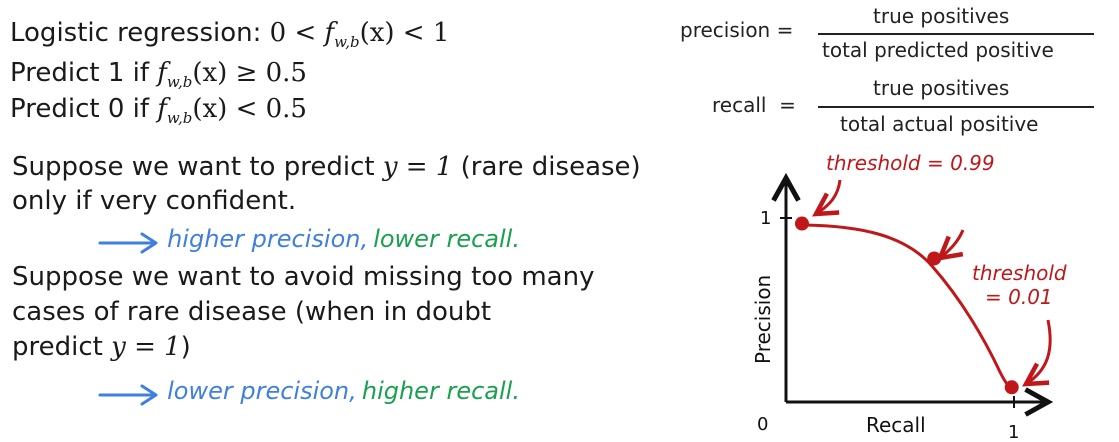 The width and height of the screenshot is (1119, 442). What do you see at coordinates (1019, 273) in the screenshot?
I see `threshold-low-label-1: threshold` at bounding box center [1019, 273].